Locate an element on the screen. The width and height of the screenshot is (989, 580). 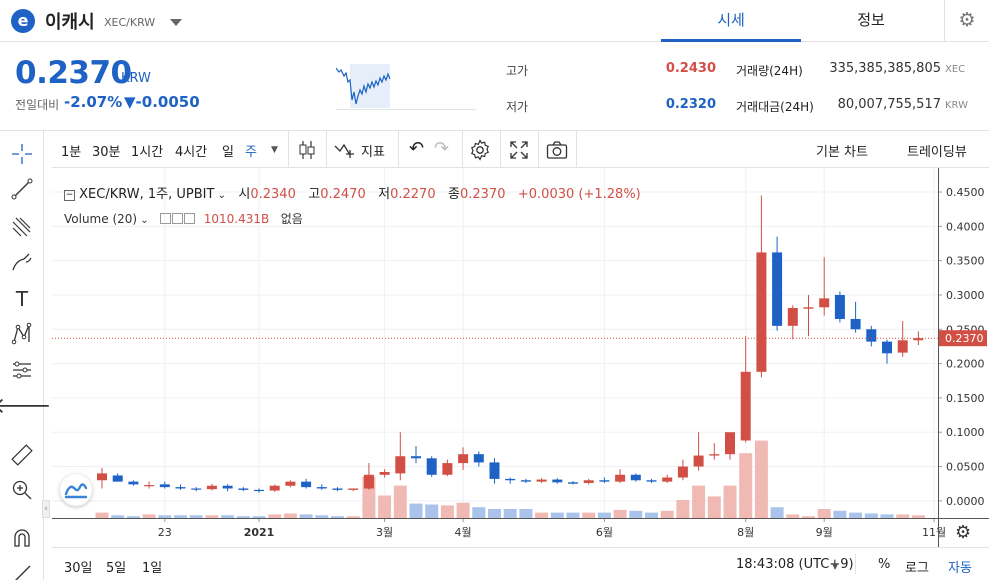
clock-time: 18:43:08 (UTC+9) is located at coordinates (795, 564).